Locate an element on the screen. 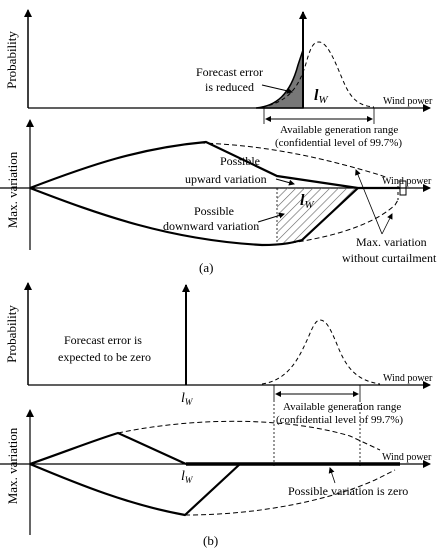  annotation-arrow is located at coordinates (277, 89).